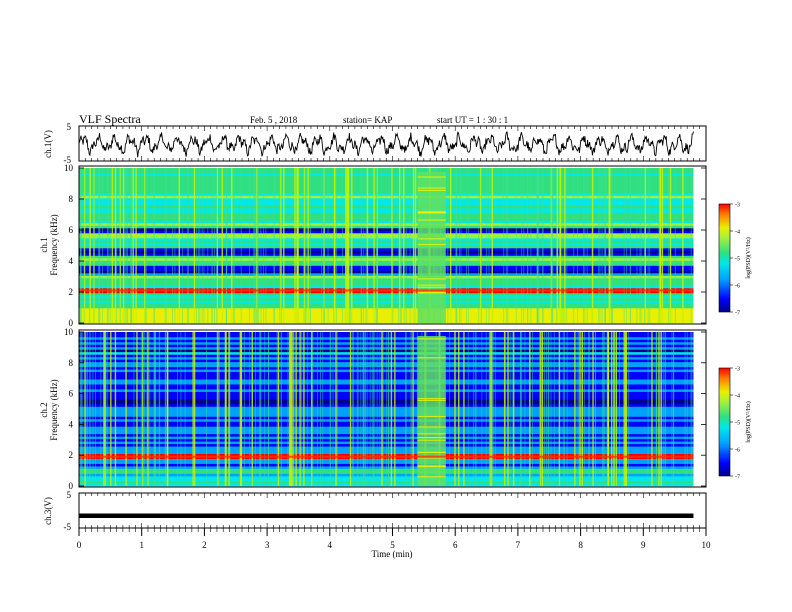 The height and width of the screenshot is (612, 792). Describe the element at coordinates (392, 143) in the screenshot. I see `ch1-waveform-frame` at that location.